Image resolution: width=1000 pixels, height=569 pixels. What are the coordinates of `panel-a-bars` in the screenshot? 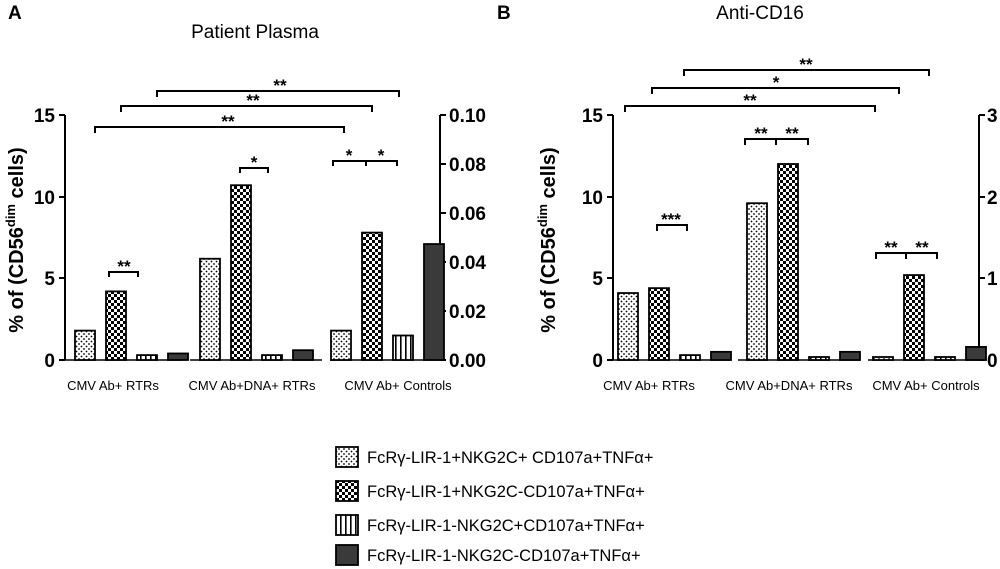 It's located at (259, 272).